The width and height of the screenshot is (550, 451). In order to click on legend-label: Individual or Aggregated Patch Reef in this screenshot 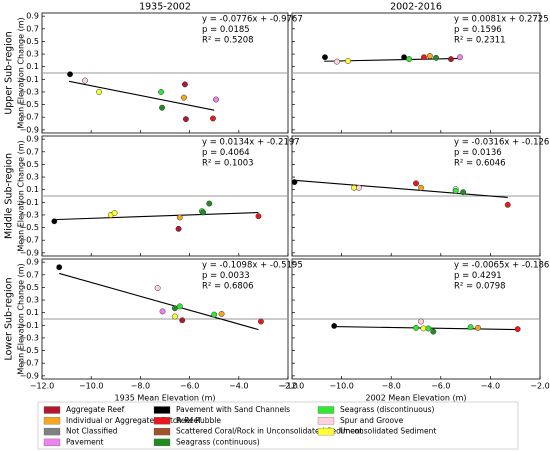, I will do `click(133, 420)`.